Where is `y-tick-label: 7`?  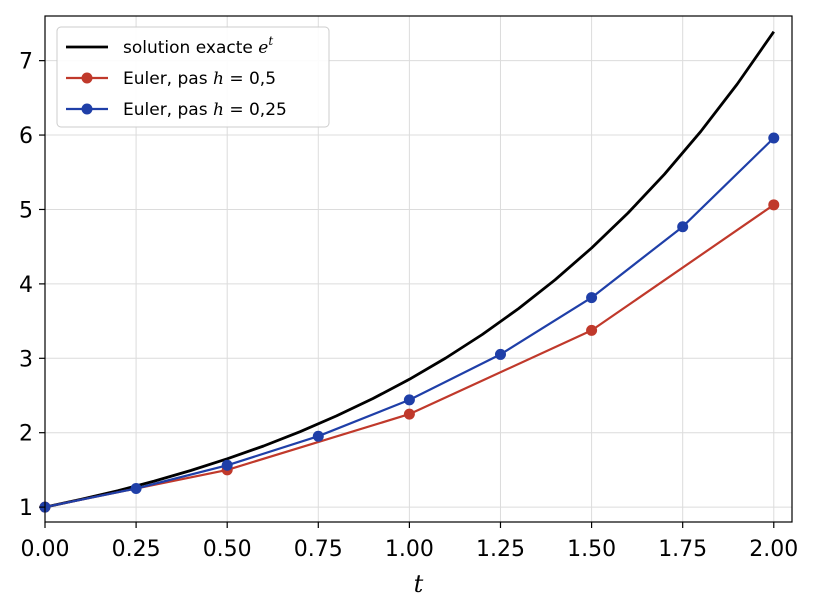 y-tick-label: 7 is located at coordinates (26, 62).